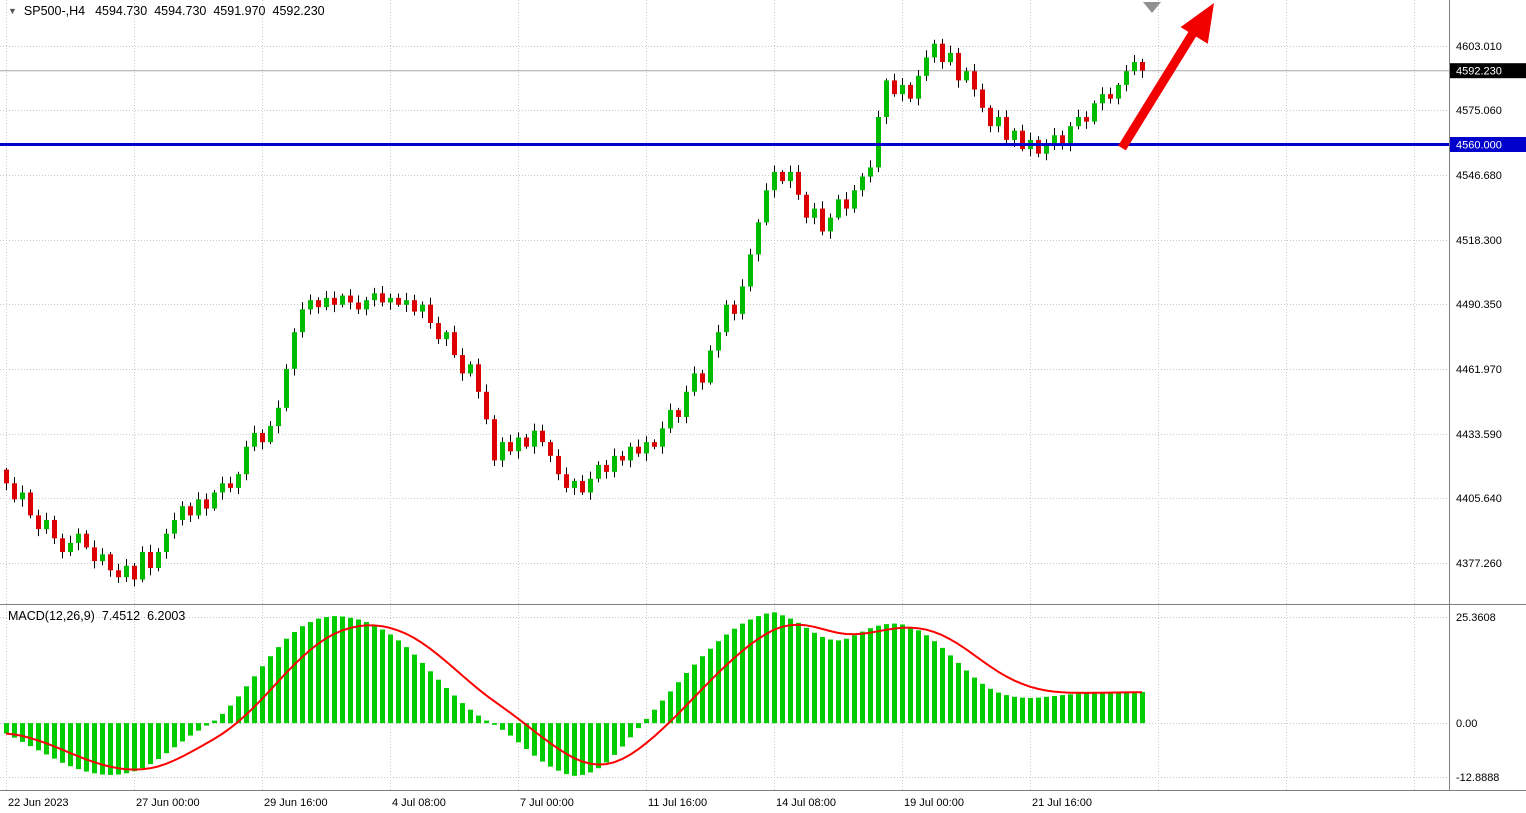 This screenshot has height=813, width=1526. I want to click on symbol-dropdown-icon: ▼, so click(12, 10).